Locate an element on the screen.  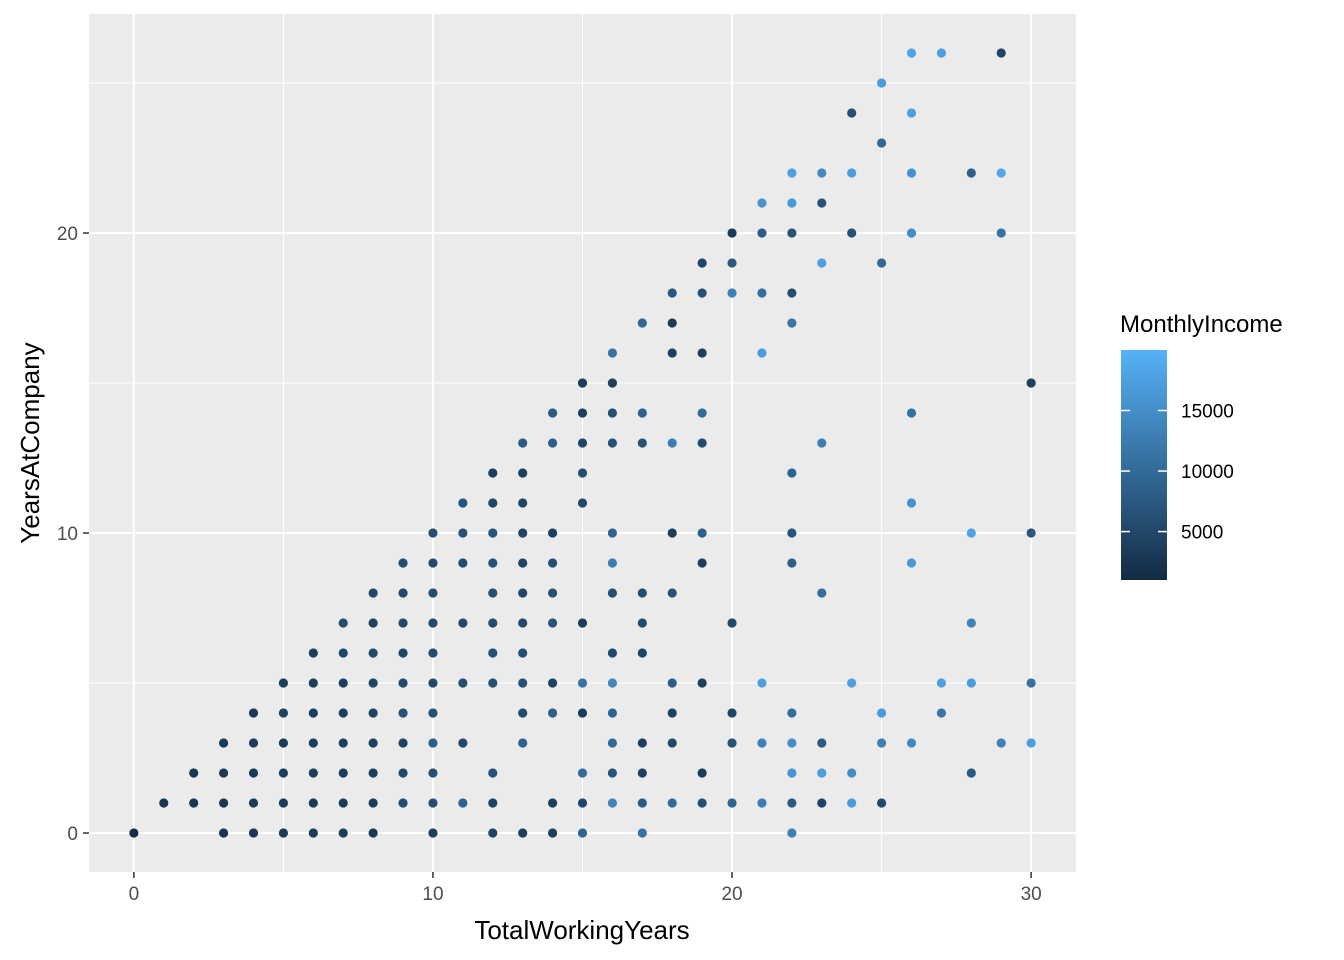
y-axis-title: YearsAtCompany is located at coordinates (30, 442).